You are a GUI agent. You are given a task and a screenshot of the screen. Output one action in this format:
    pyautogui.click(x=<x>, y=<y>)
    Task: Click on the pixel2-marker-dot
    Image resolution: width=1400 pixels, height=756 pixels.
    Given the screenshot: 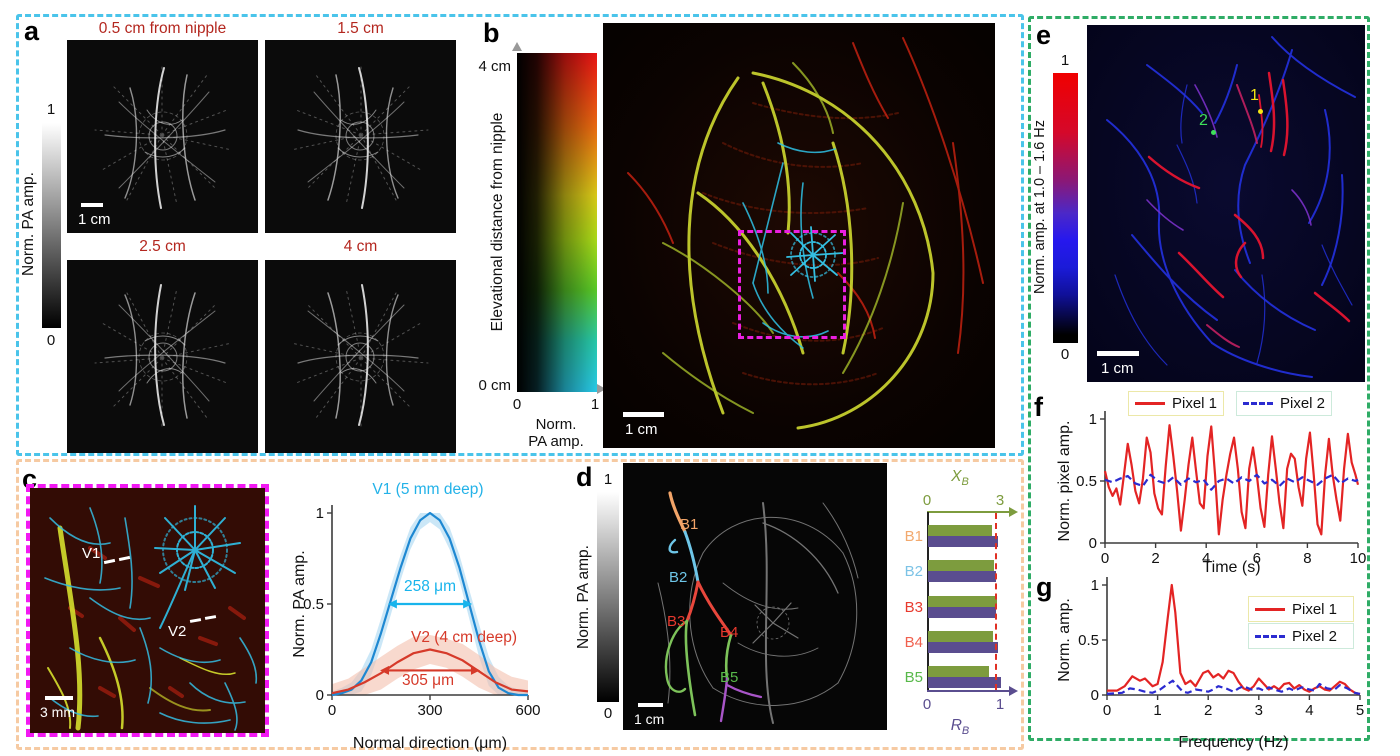 What is the action you would take?
    pyautogui.click(x=1213, y=132)
    